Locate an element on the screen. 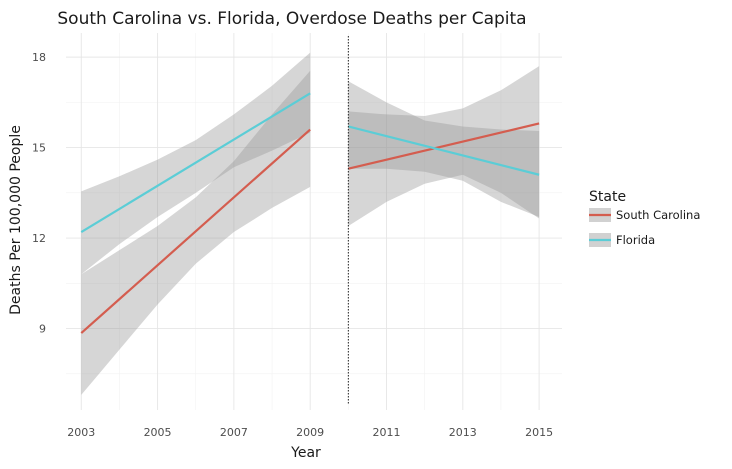 This screenshot has width=732, height=469. y-tick-label: 12 is located at coordinates (39, 238).